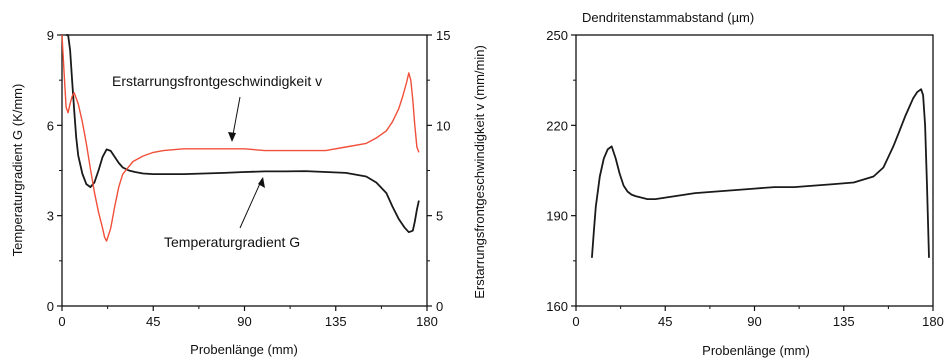 The width and height of the screenshot is (946, 358). What do you see at coordinates (217, 81) in the screenshot?
I see `annotation-velocity: Erstarrungsfrontgeschwindigkeit v` at bounding box center [217, 81].